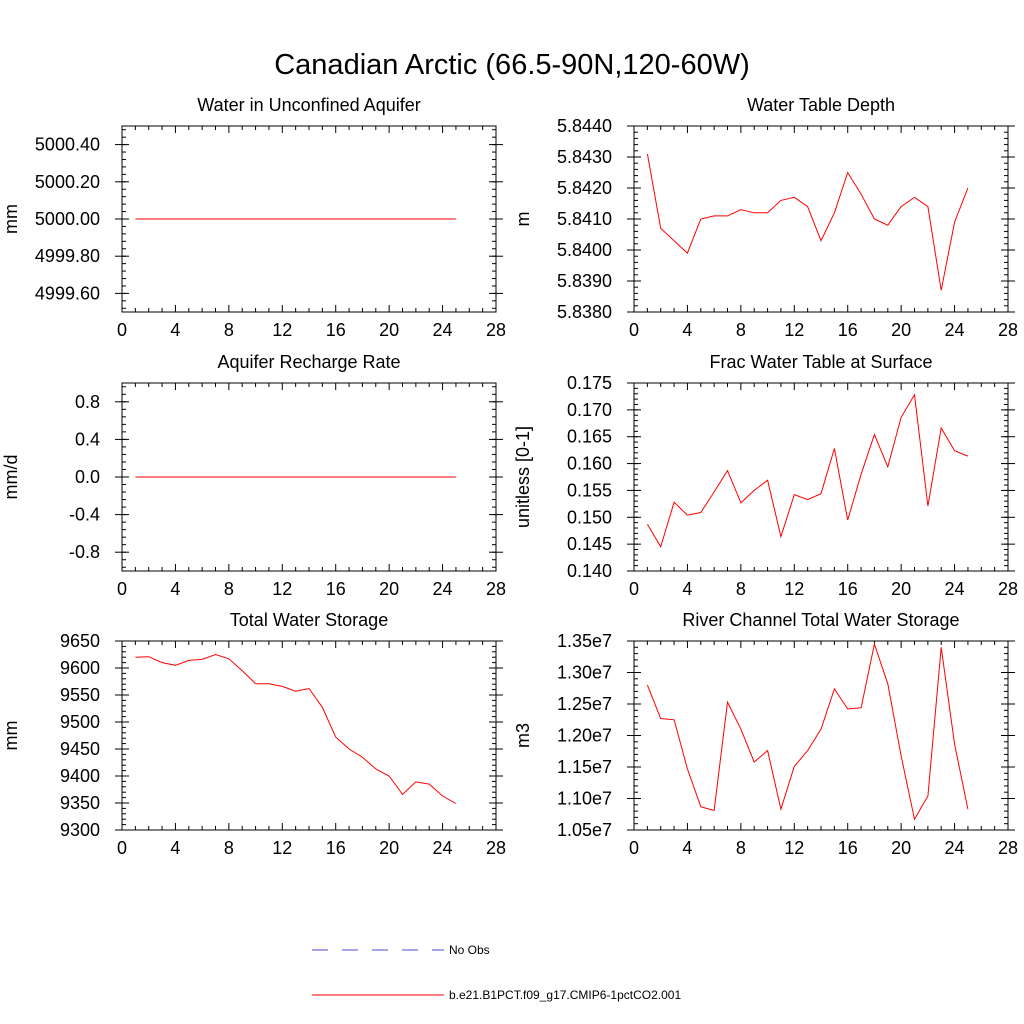 The height and width of the screenshot is (1024, 1024). I want to click on y-tick-label: 1.15e7, so click(584, 767).